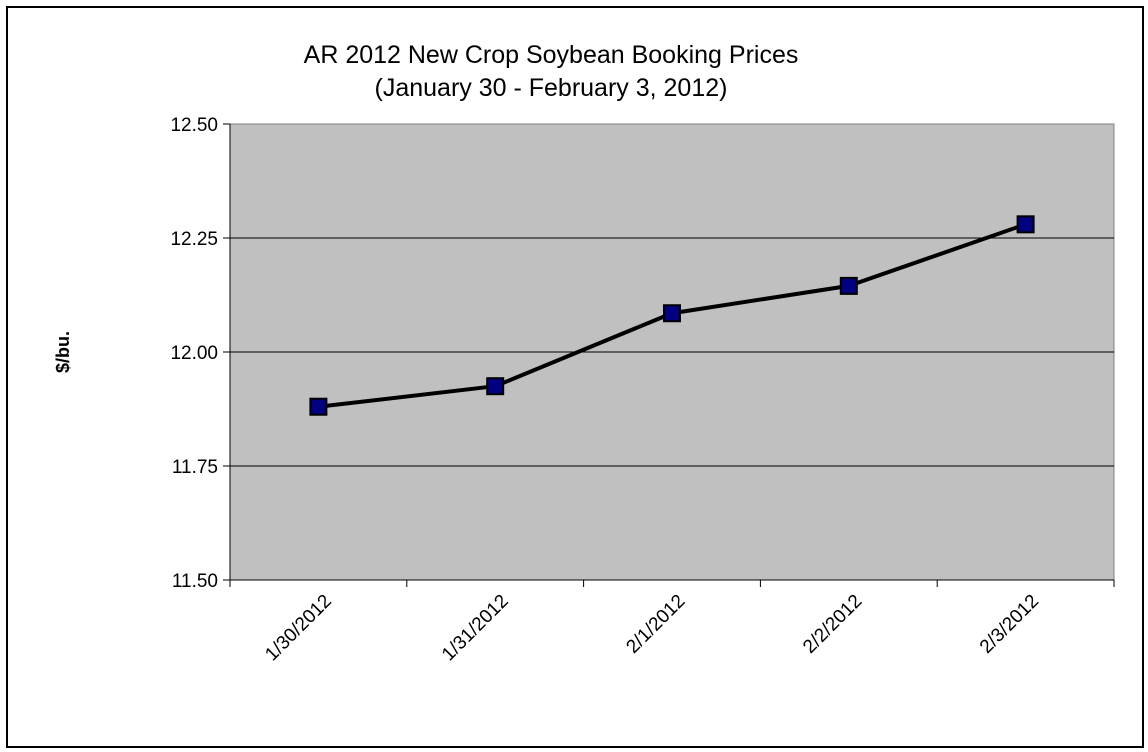  Describe the element at coordinates (832, 624) in the screenshot. I see `x-tick-label: 2/2/2012` at that location.